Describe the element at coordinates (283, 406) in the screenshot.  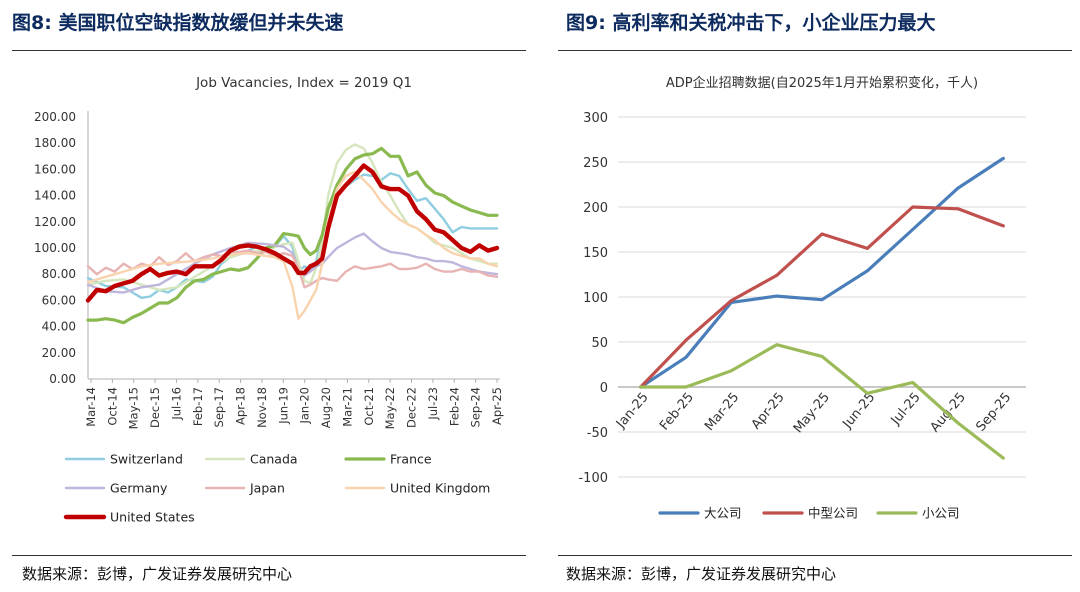
I see `x-tick-label: Jun-19` at that location.